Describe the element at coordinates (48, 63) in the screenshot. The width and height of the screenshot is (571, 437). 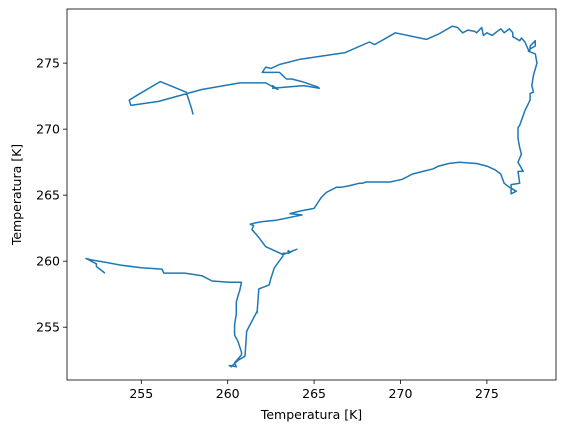
I see `y-tick-label: 275` at that location.